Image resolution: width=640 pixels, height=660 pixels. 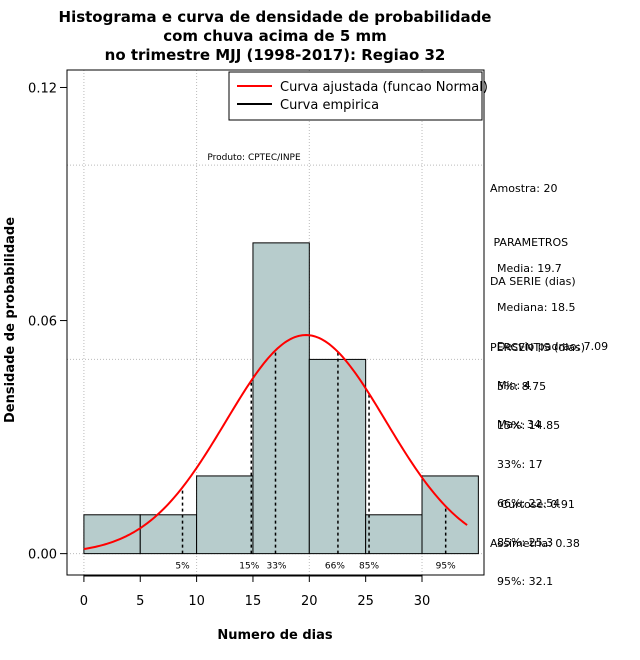 I want to click on side-panel-params-header: PARAMETROS DA SERIE (dias), so click(x=533, y=255).